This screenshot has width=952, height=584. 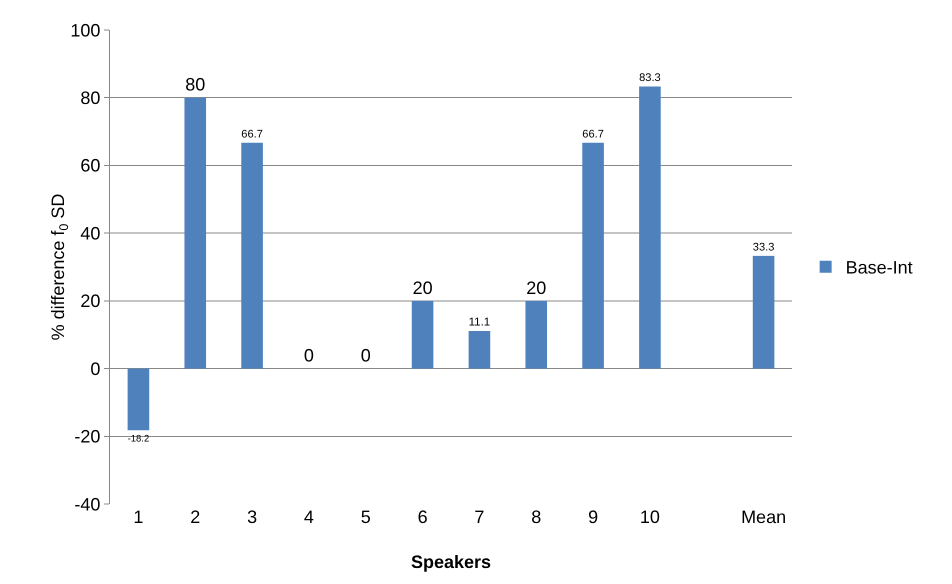 I want to click on x-tick-label: 9, so click(x=593, y=517).